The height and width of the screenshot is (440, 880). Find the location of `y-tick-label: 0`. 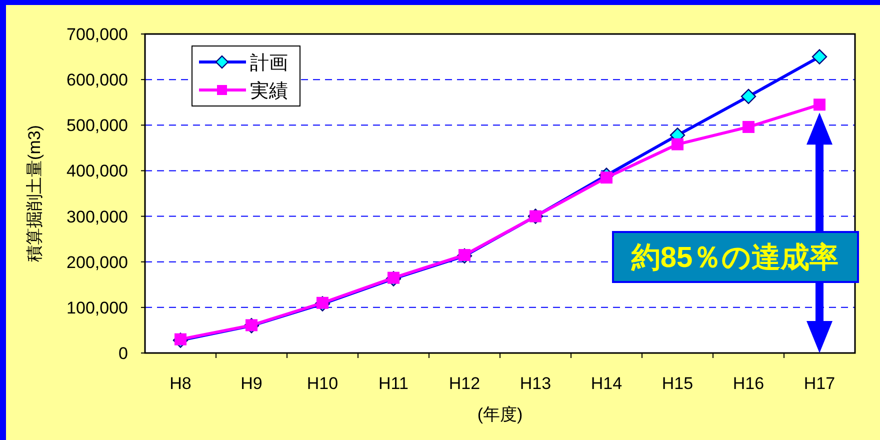

y-tick-label: 0 is located at coordinates (123, 353).